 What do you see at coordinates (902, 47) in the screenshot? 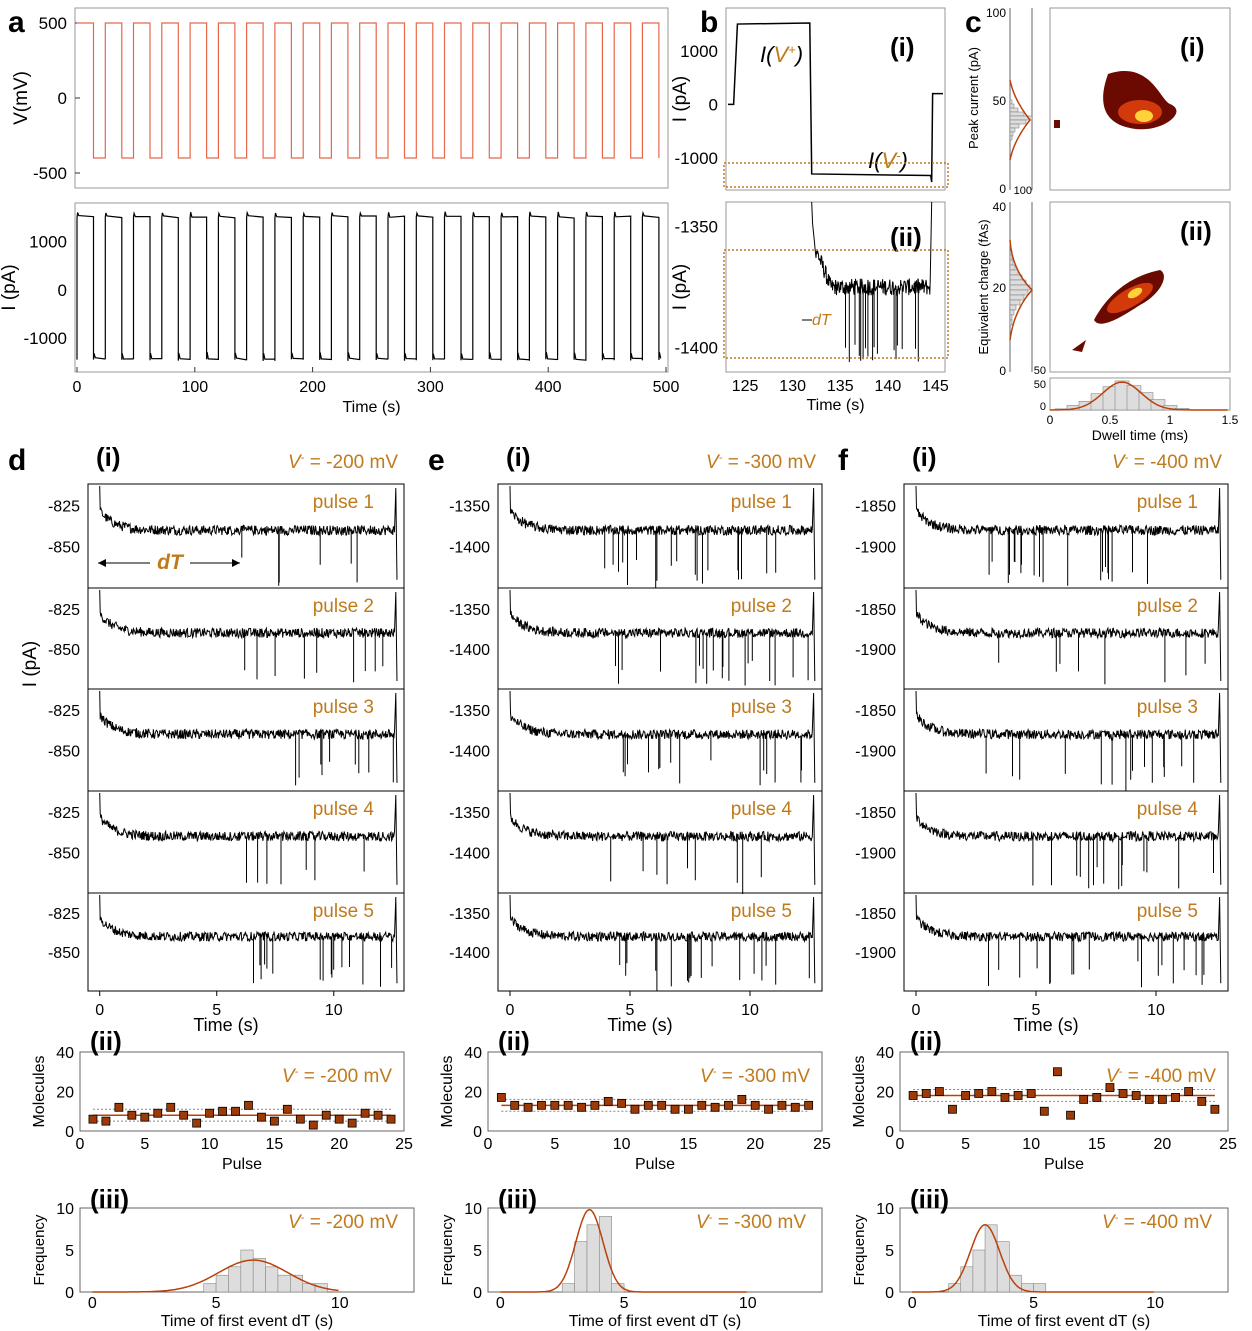
I see `b-i-panel-label: (i)` at bounding box center [902, 47].